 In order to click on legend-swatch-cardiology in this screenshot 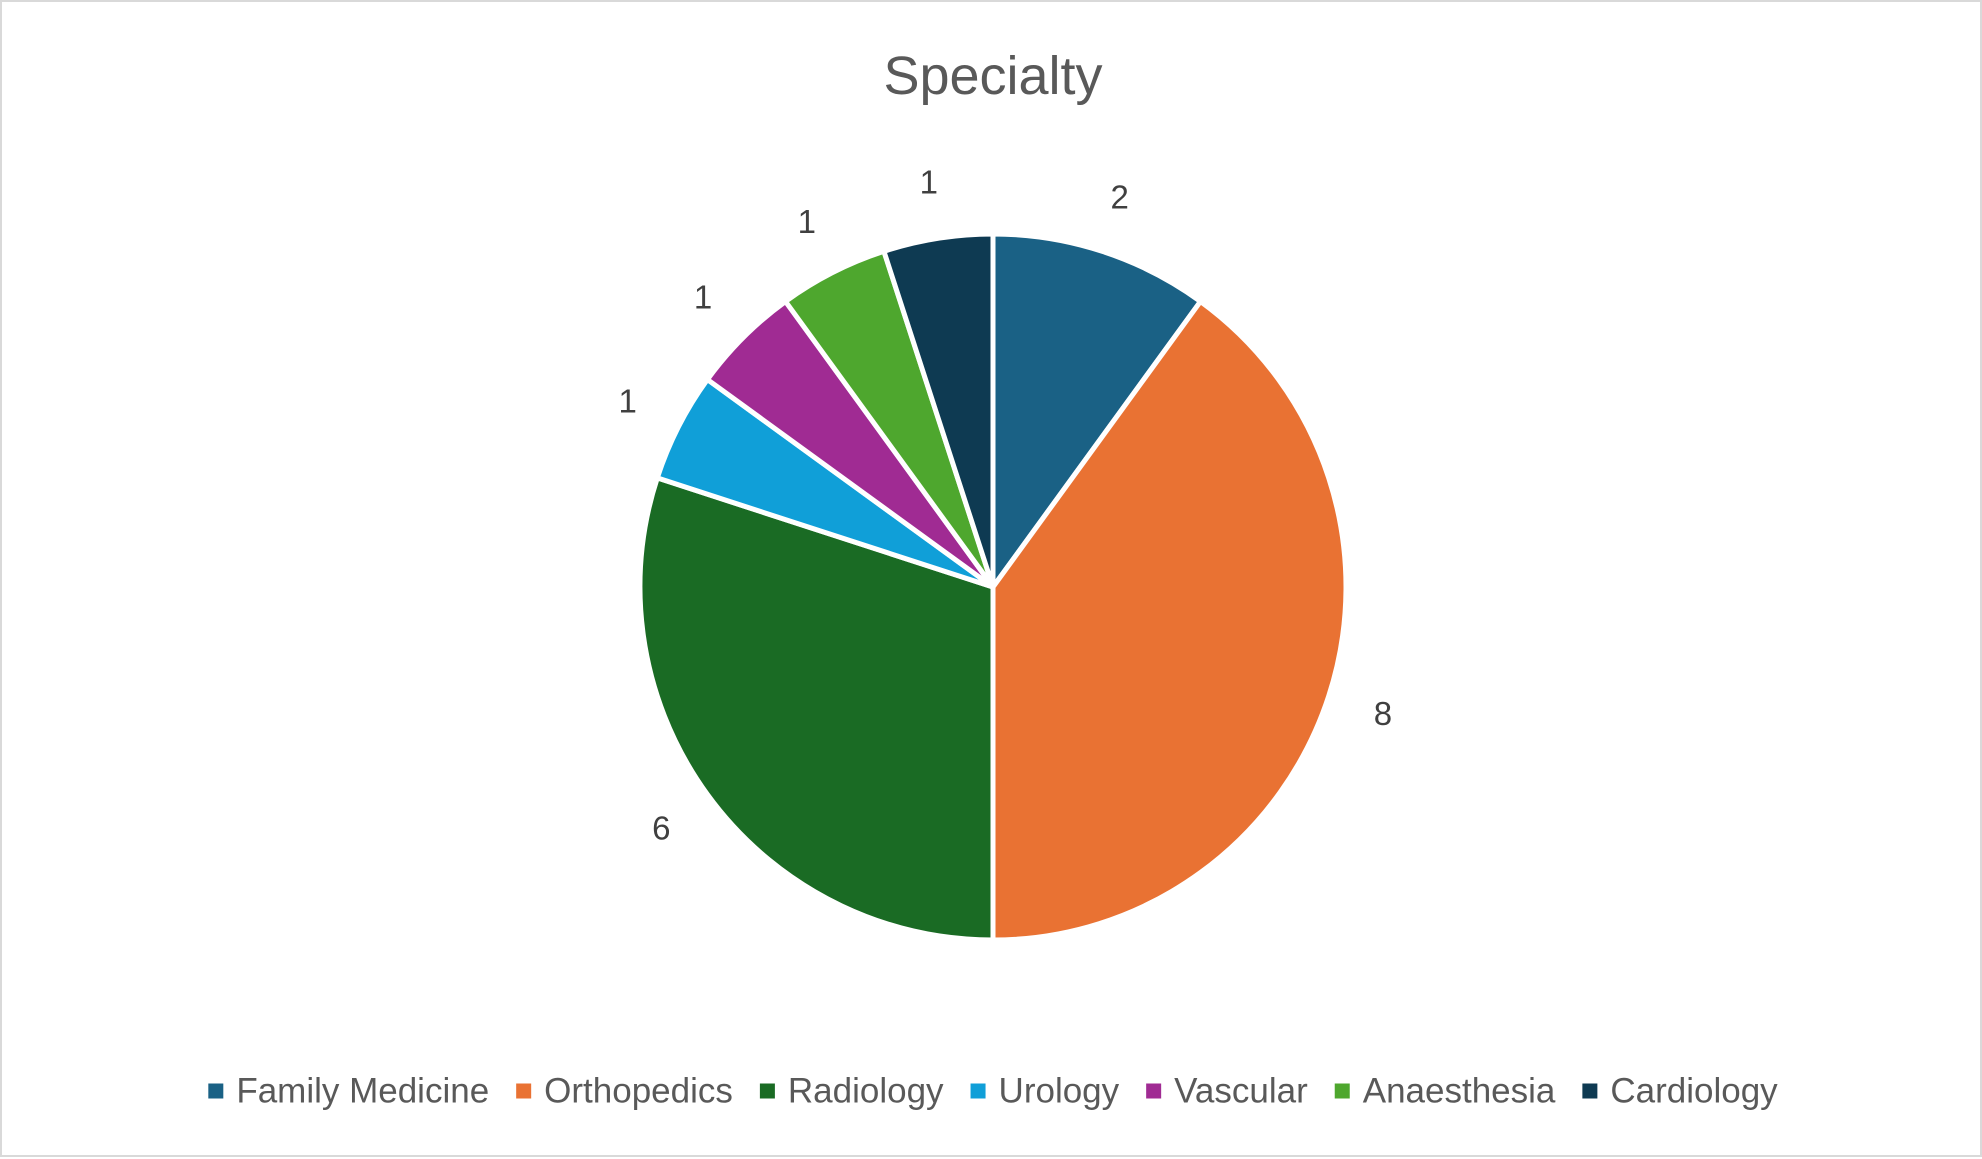, I will do `click(1590, 1091)`.